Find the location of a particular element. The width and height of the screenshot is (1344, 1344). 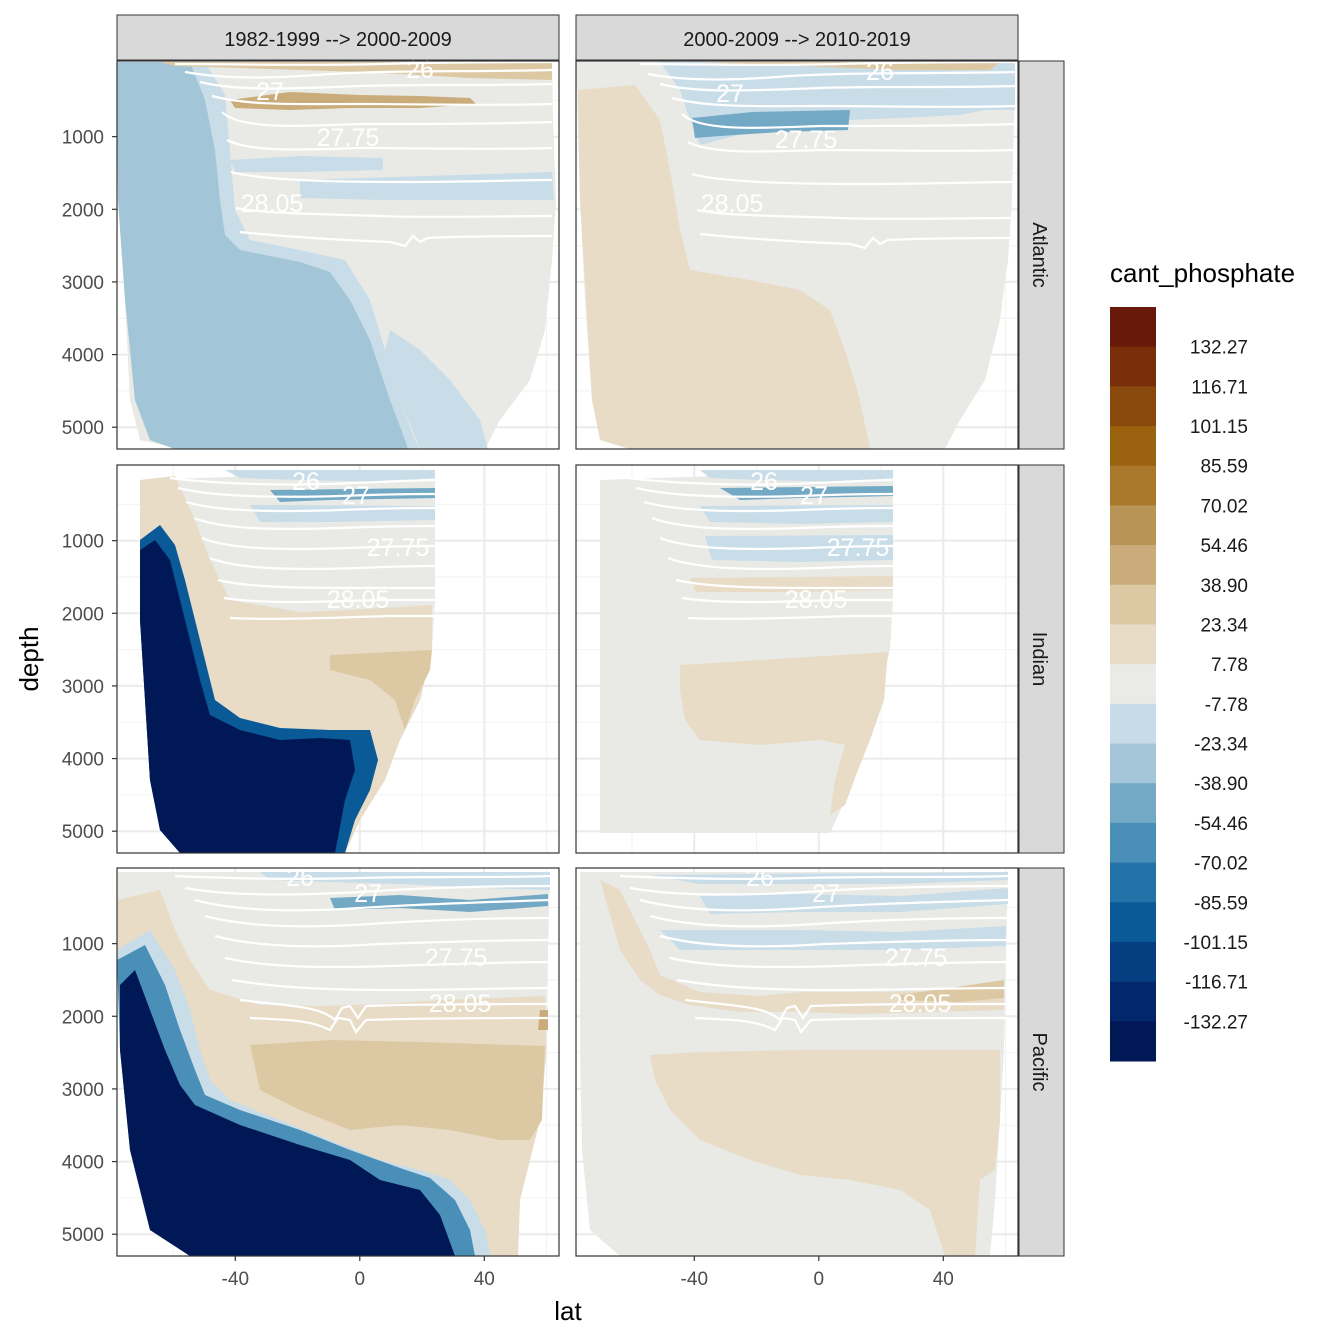

legend-break-label: -7.78 is located at coordinates (1226, 705).